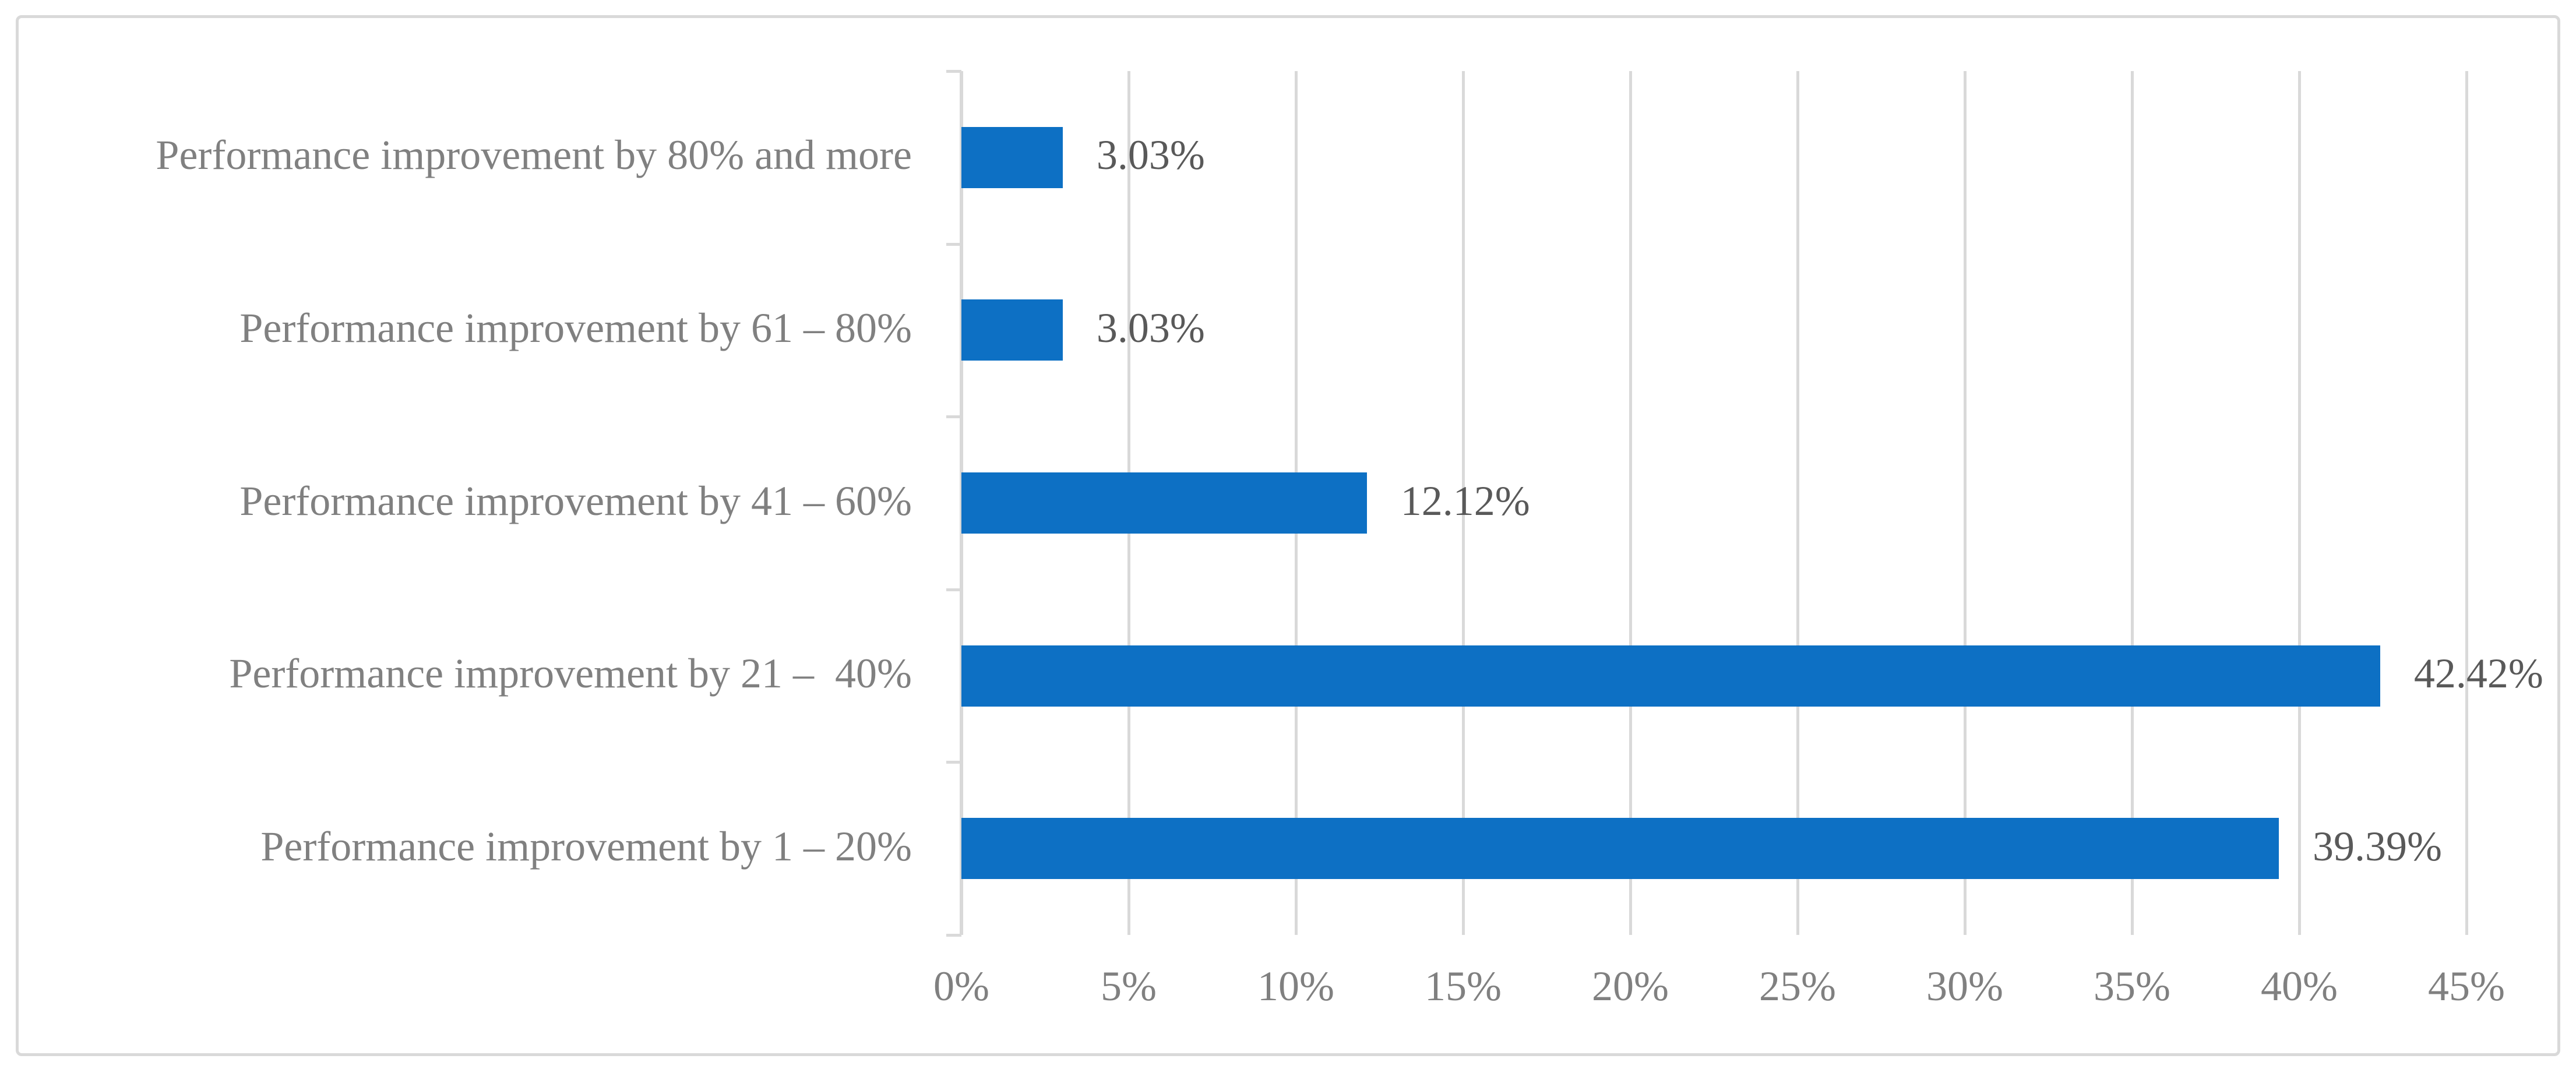 This screenshot has width=2576, height=1073. What do you see at coordinates (575, 500) in the screenshot?
I see `category-label: Performance improvement by 41 – 60%` at bounding box center [575, 500].